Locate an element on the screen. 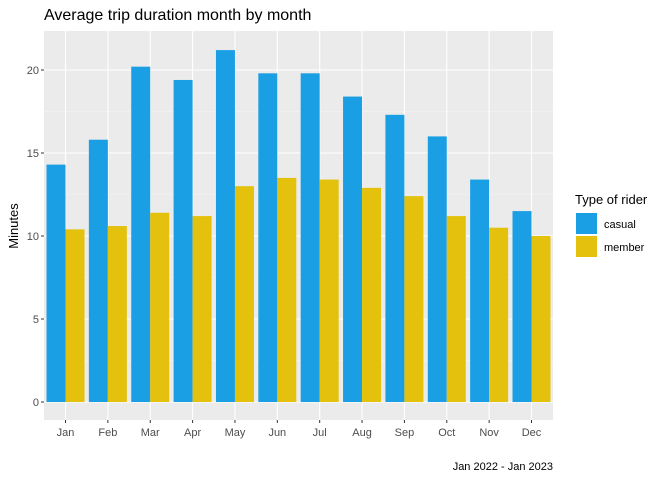 The height and width of the screenshot is (480, 672). x-tick-label: Feb is located at coordinates (107, 433).